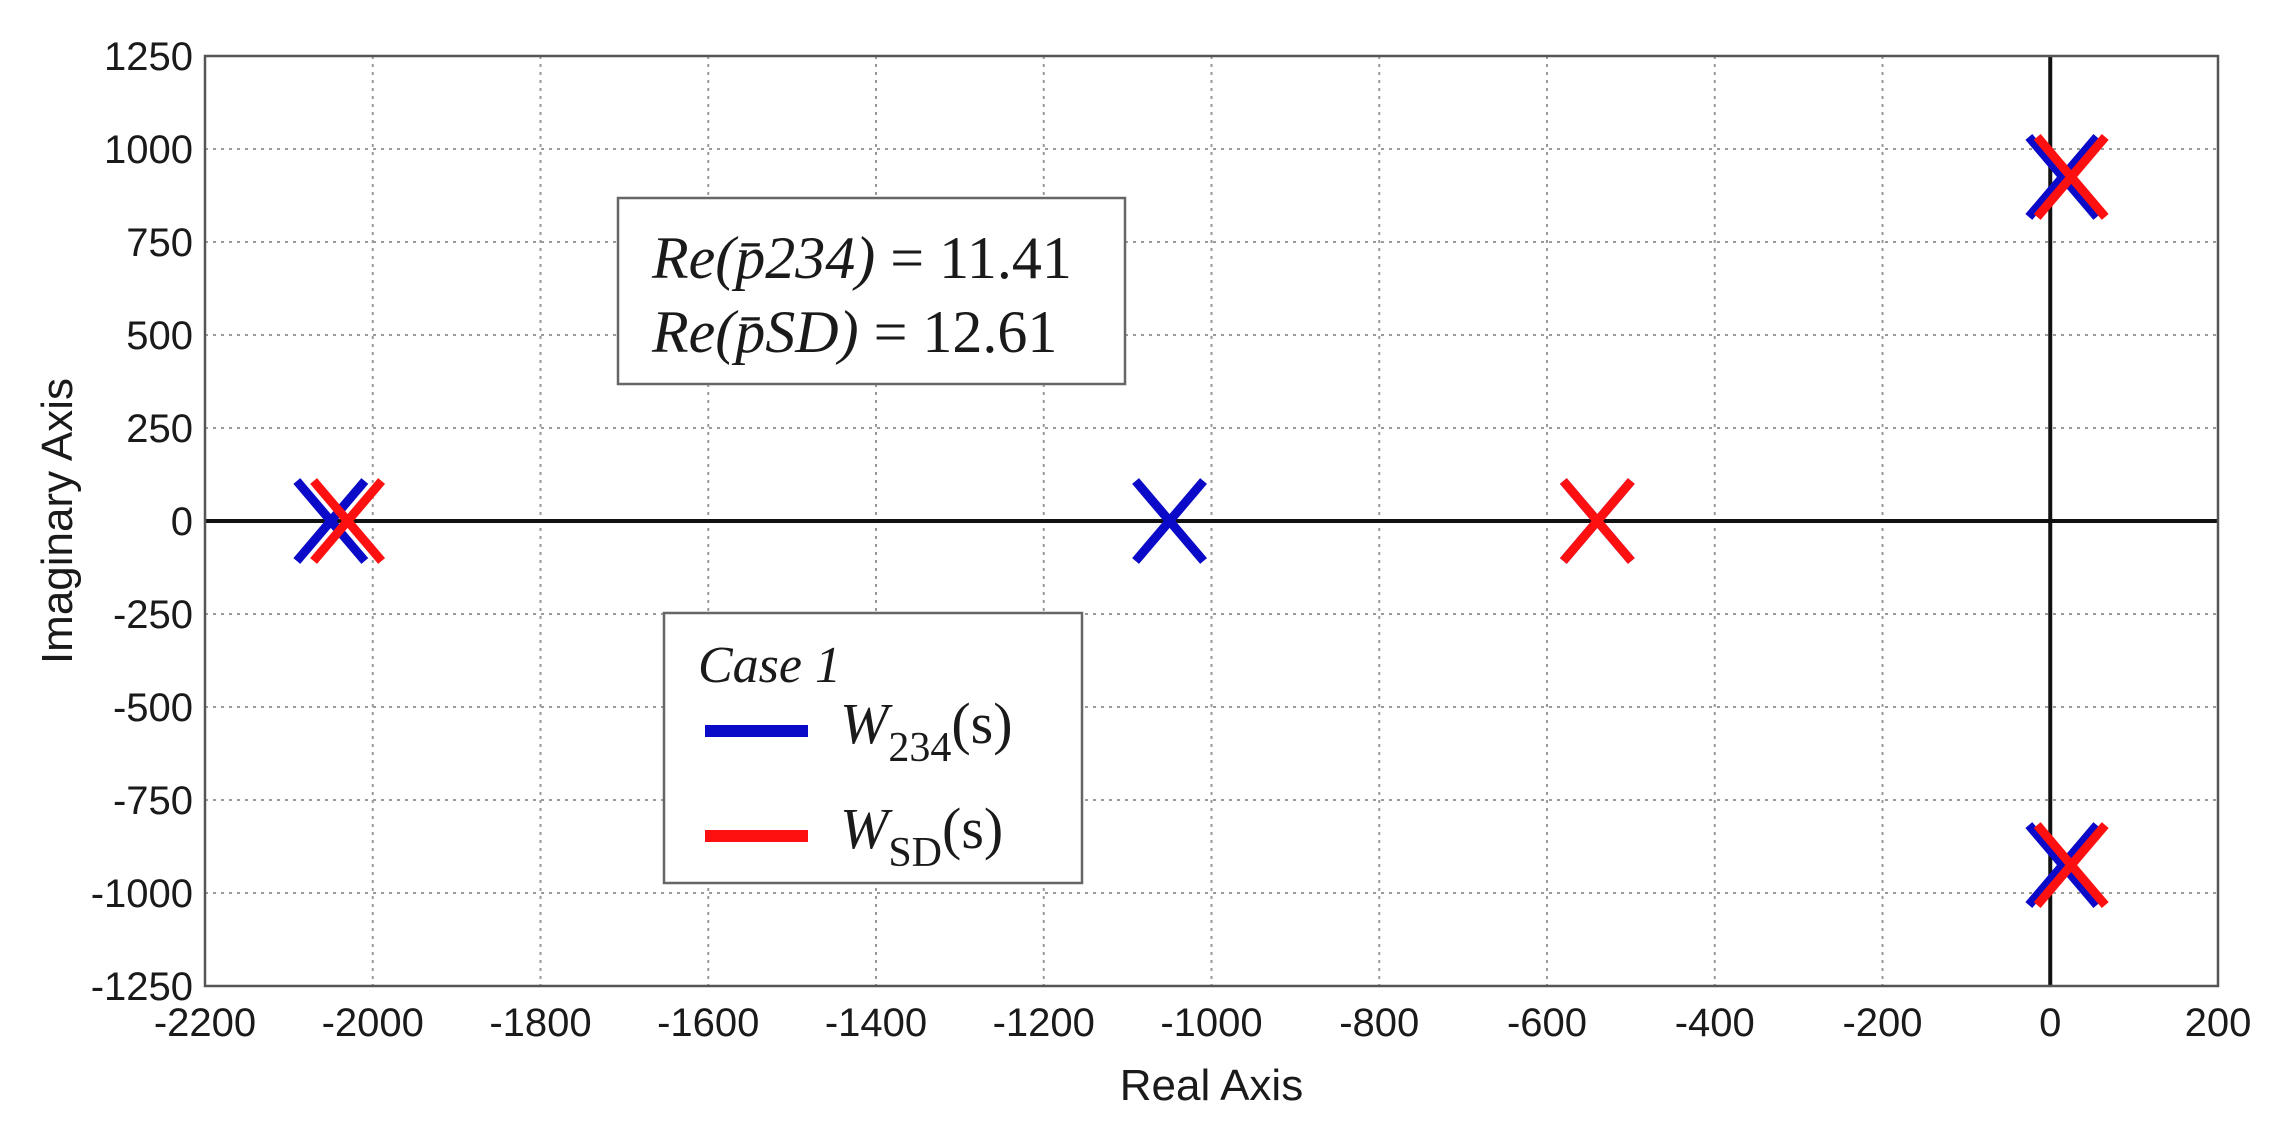 This screenshot has height=1140, width=2283. What do you see at coordinates (763, 258) in the screenshot?
I see `annotation-line-1-lhs: Re(p̄234)` at bounding box center [763, 258].